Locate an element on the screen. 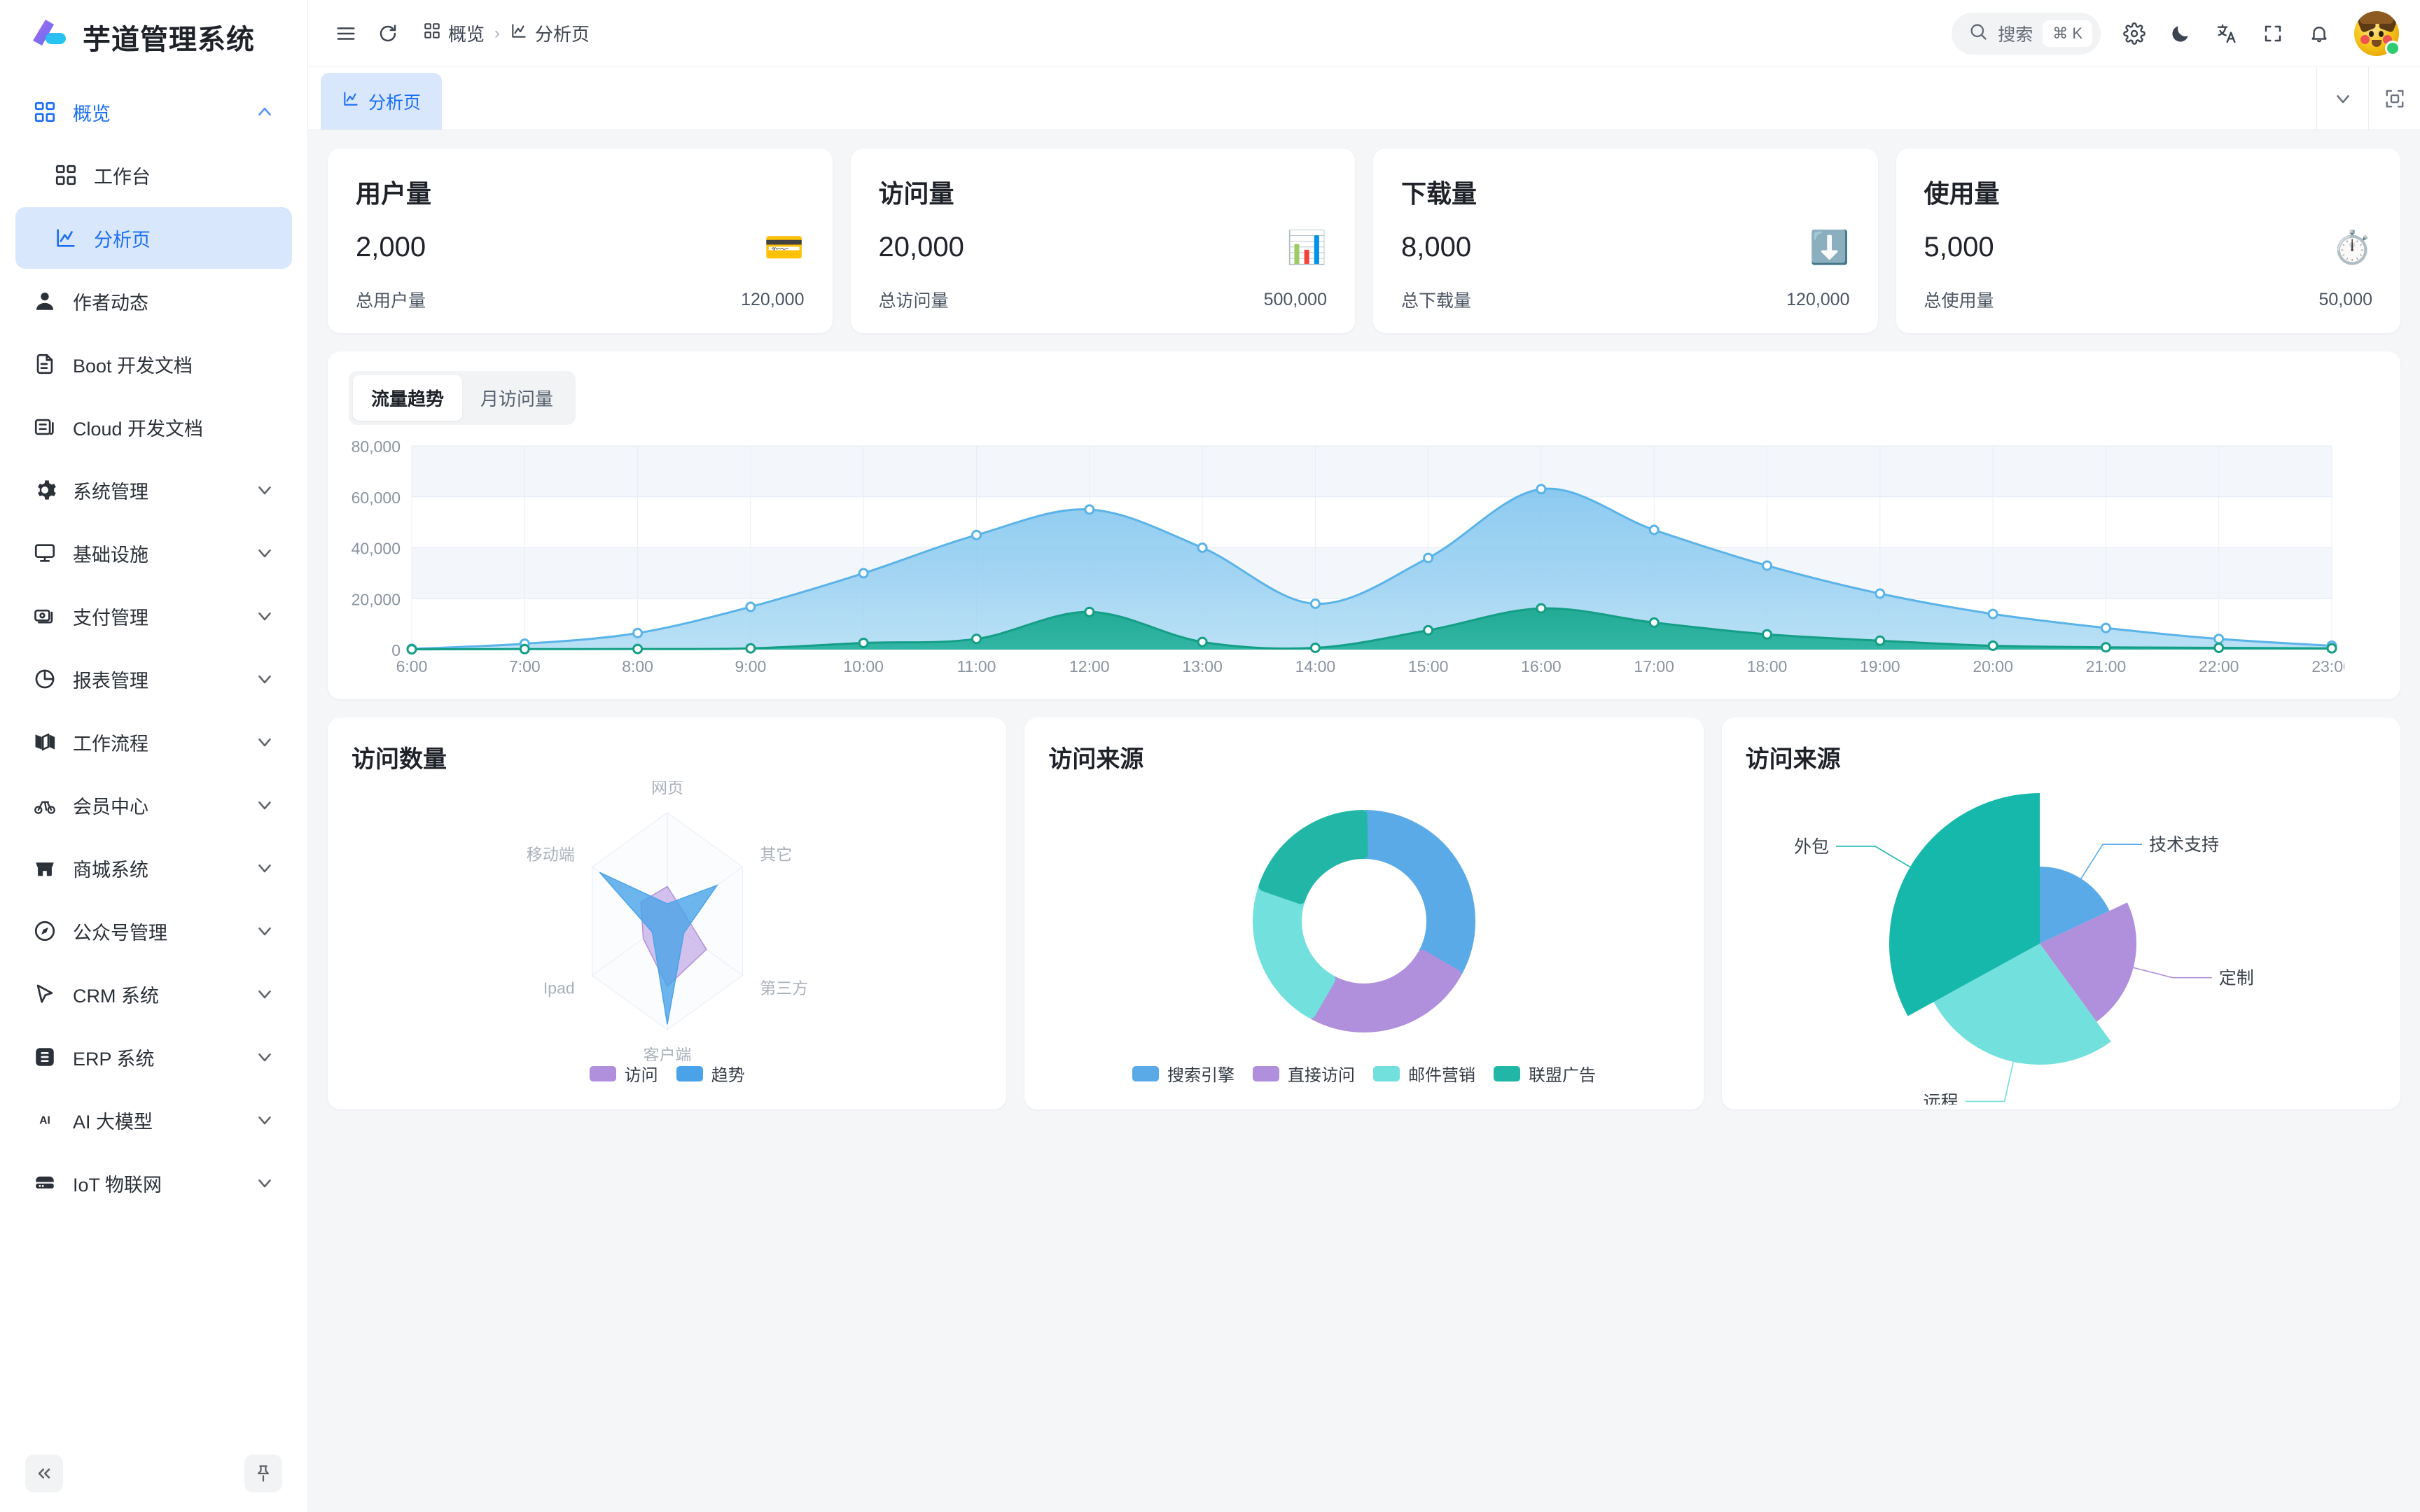 The width and height of the screenshot is (2420, 1512). legend-item: 搜索引擎 is located at coordinates (1183, 1073).